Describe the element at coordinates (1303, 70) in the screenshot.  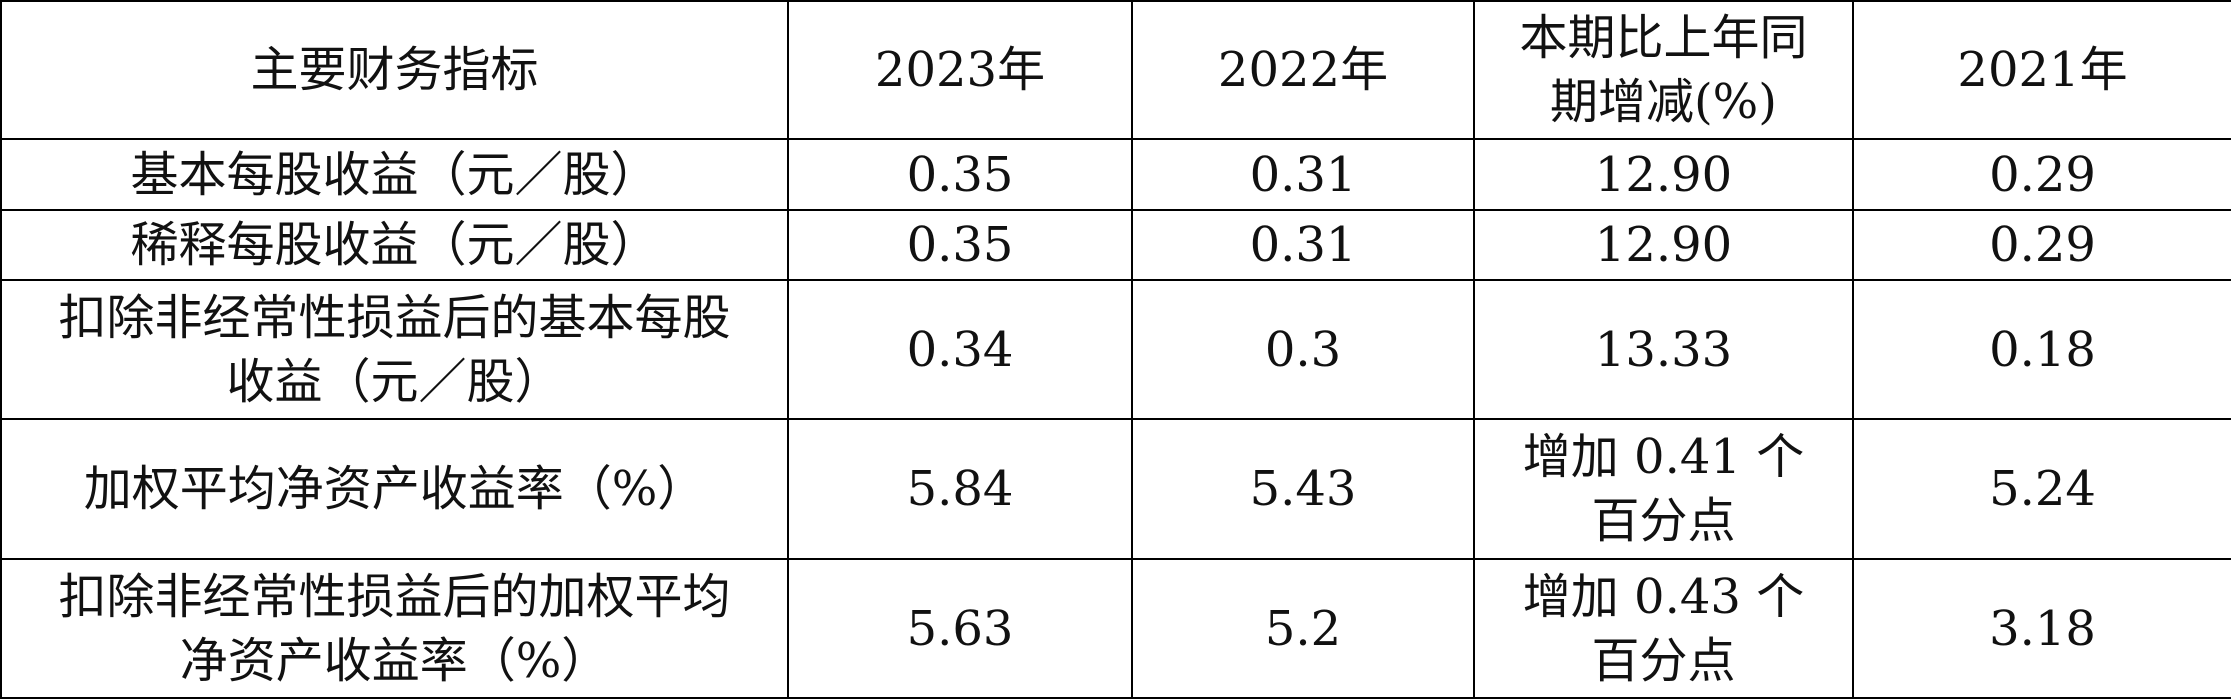
I see `cell: 2022年` at that location.